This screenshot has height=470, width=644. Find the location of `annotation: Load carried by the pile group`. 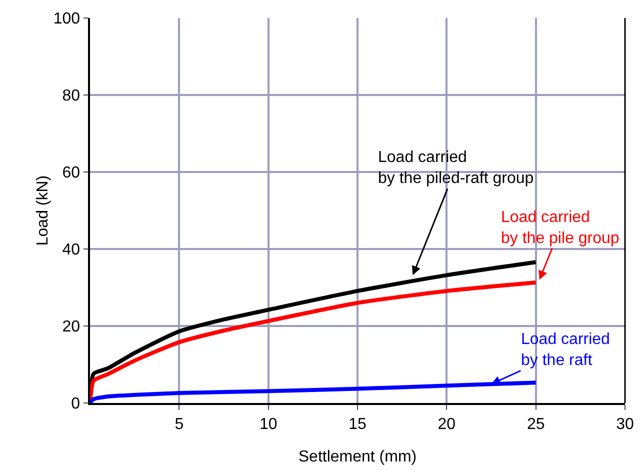

annotation: Load carried by the pile group is located at coordinates (560, 228).